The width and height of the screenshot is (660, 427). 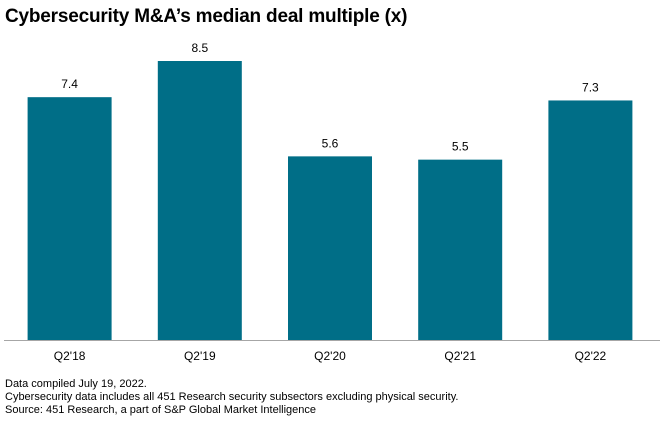 What do you see at coordinates (330, 143) in the screenshot?
I see `data-label: 5.6` at bounding box center [330, 143].